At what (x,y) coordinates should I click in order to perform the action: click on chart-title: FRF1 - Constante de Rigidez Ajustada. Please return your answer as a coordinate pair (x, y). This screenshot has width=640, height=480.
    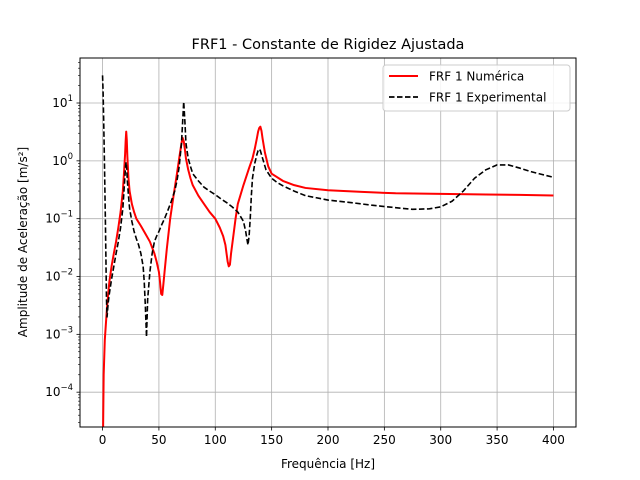
    Looking at the image, I should click on (328, 45).